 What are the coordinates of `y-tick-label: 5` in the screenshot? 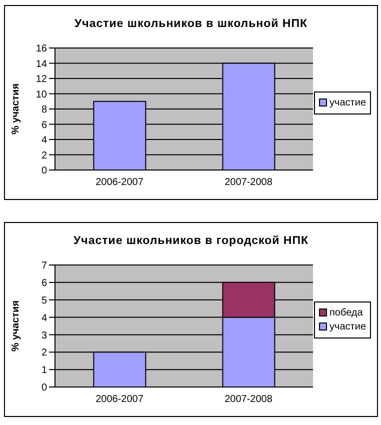 It's located at (44, 300).